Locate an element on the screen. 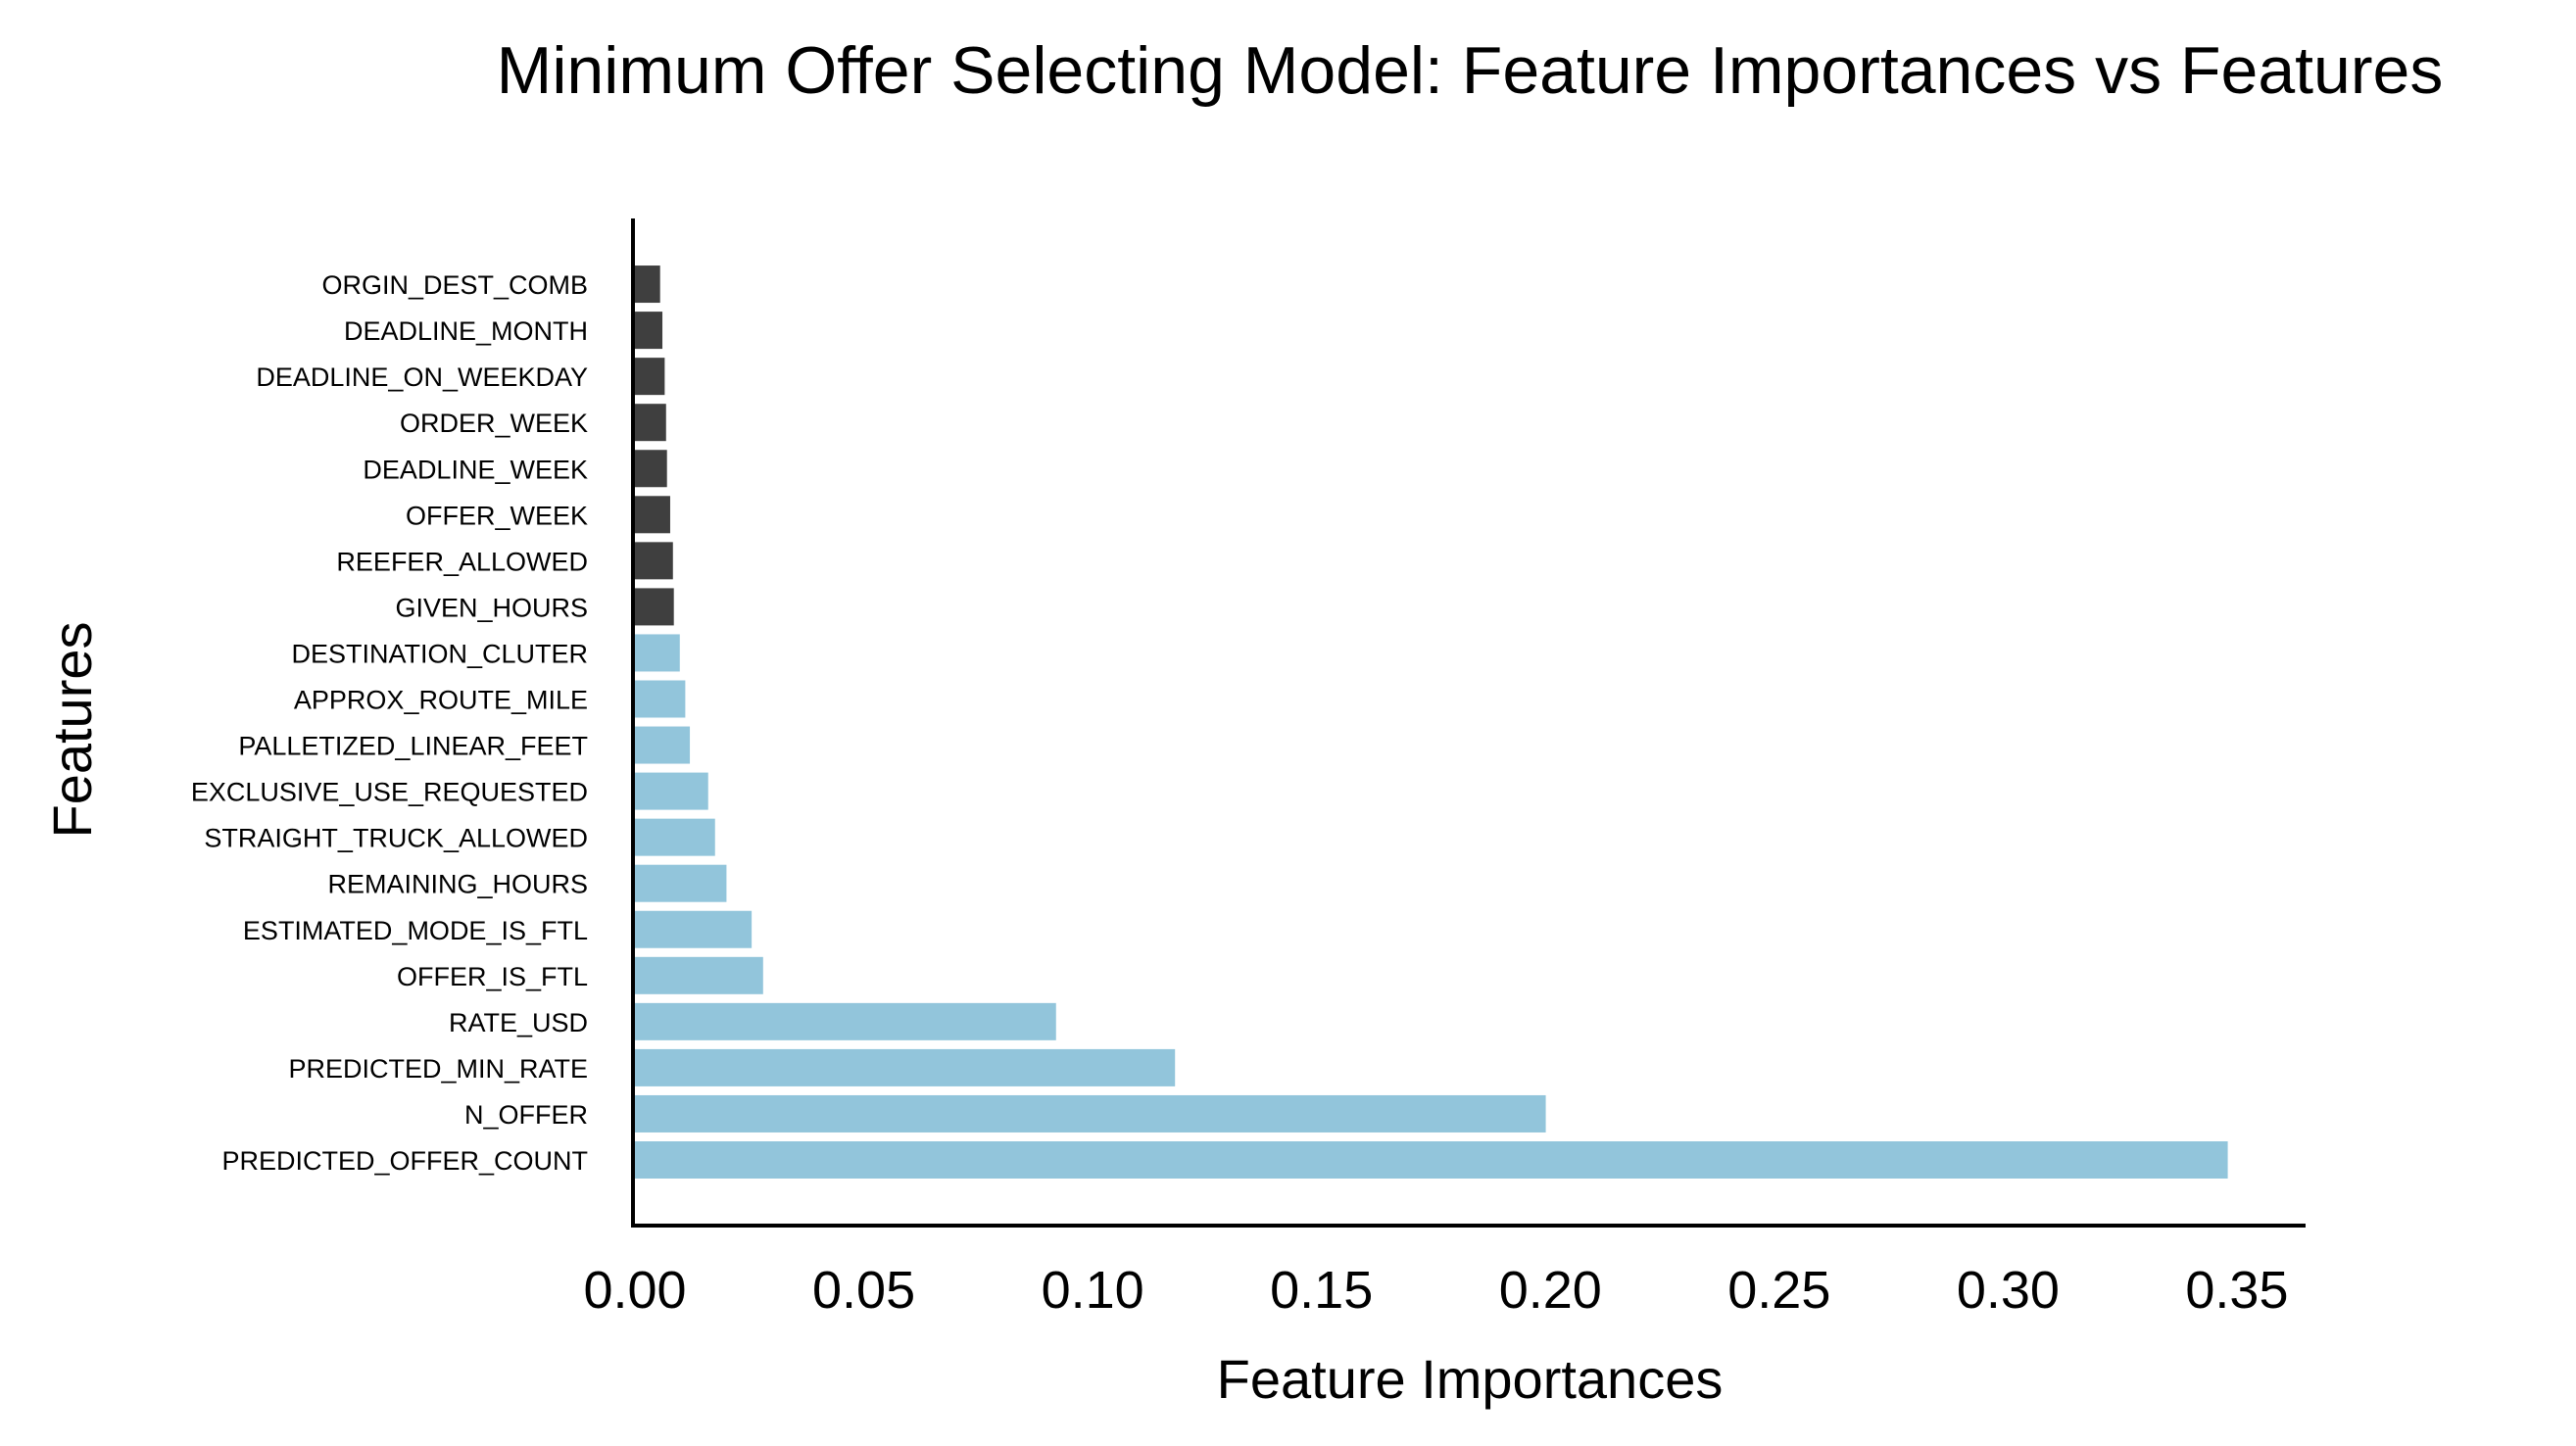 This screenshot has width=2576, height=1446. bar-approx-route-mile is located at coordinates (660, 699).